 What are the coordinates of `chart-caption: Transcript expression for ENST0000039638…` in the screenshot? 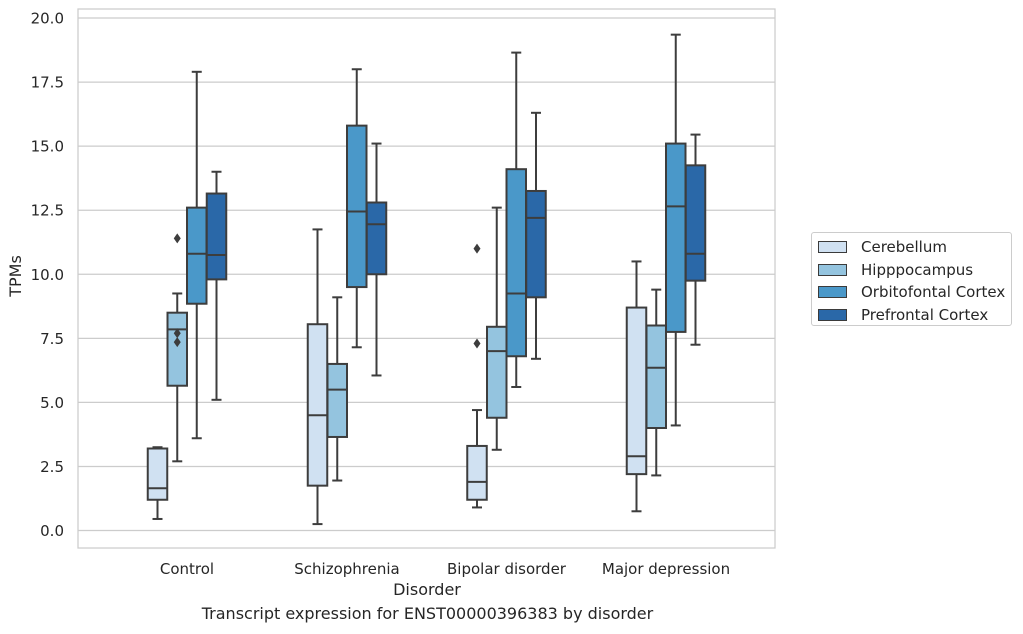 It's located at (427, 613).